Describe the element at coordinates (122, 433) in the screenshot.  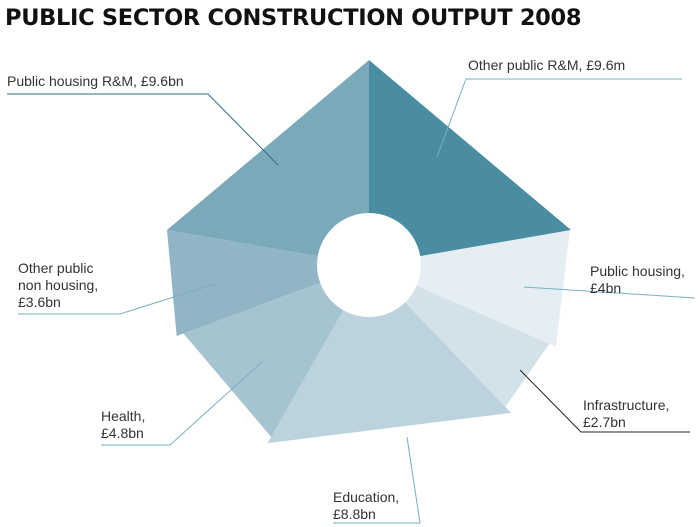
I see `slice-label-line: £4.8bn` at that location.